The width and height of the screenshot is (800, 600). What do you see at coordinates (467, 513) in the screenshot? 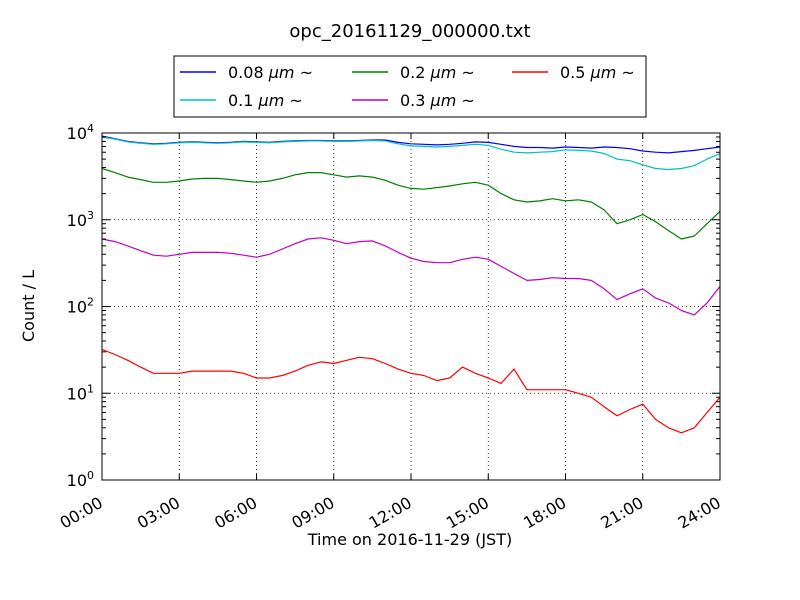
I see `x-tick-label: 15:00` at bounding box center [467, 513].